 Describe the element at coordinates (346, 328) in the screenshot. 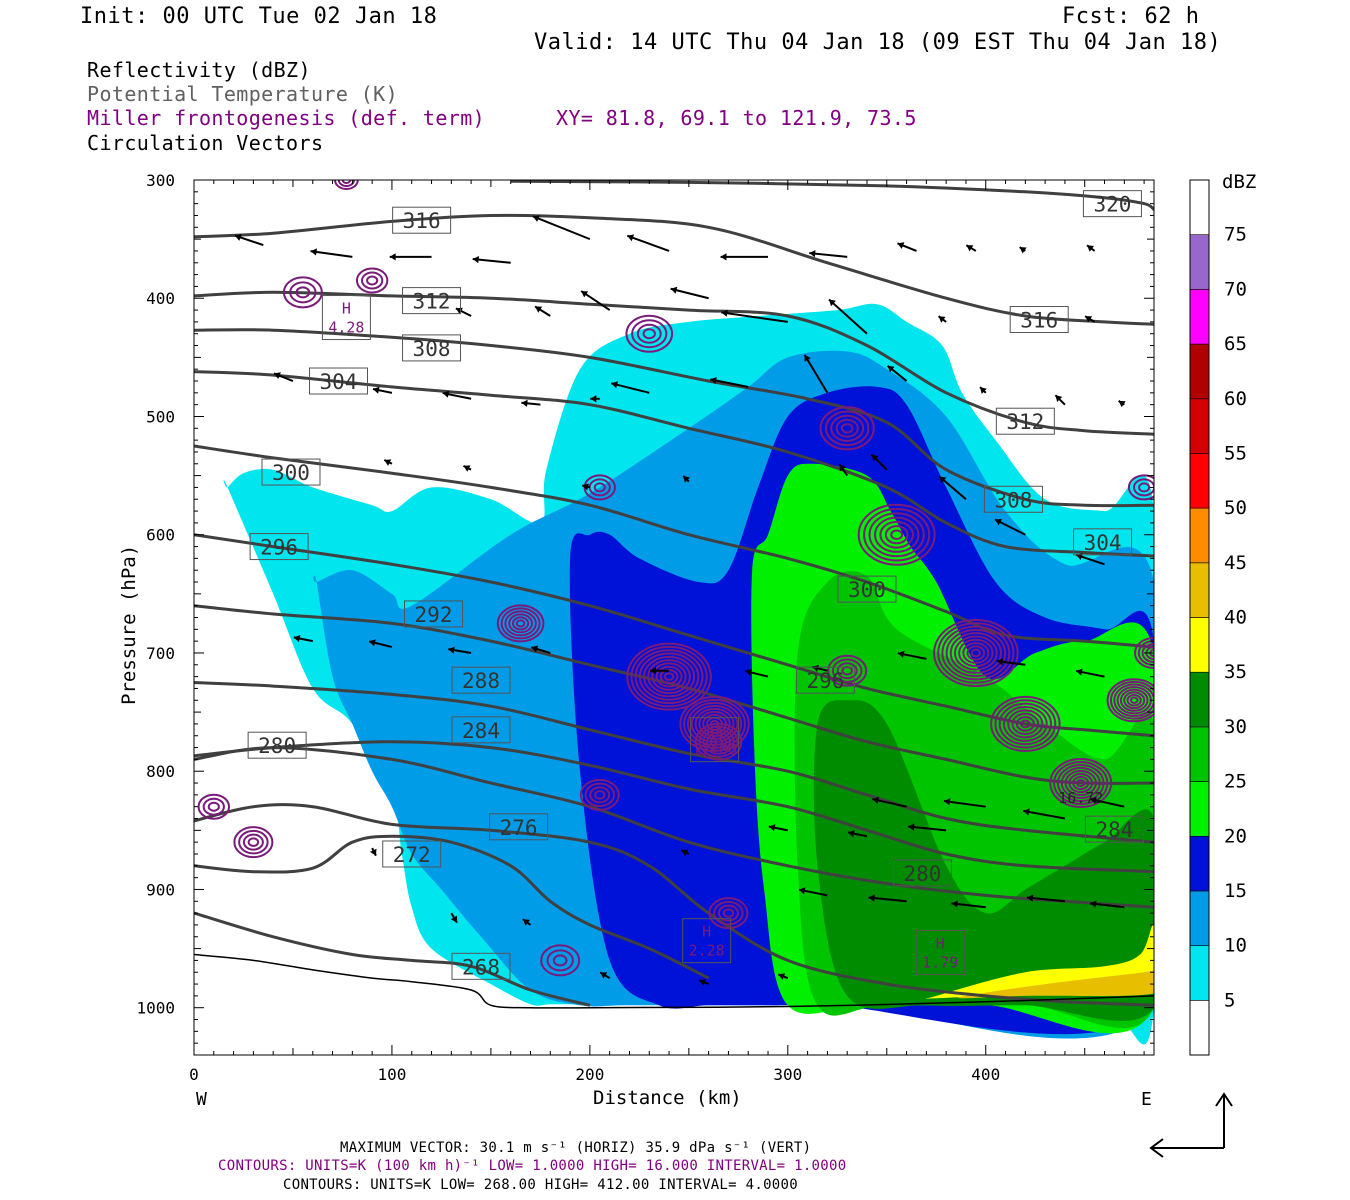

I see `frontogenesis-max-value: 4.28` at that location.